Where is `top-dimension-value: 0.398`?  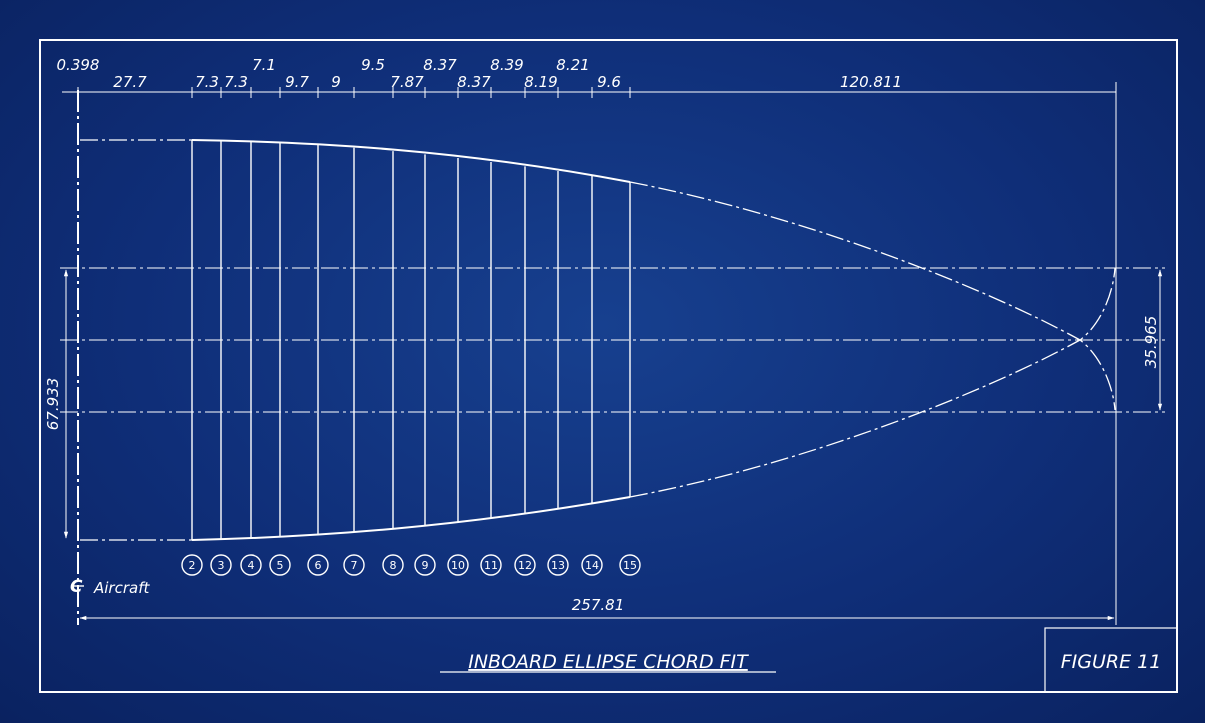 top-dimension-value: 0.398 is located at coordinates (78, 65).